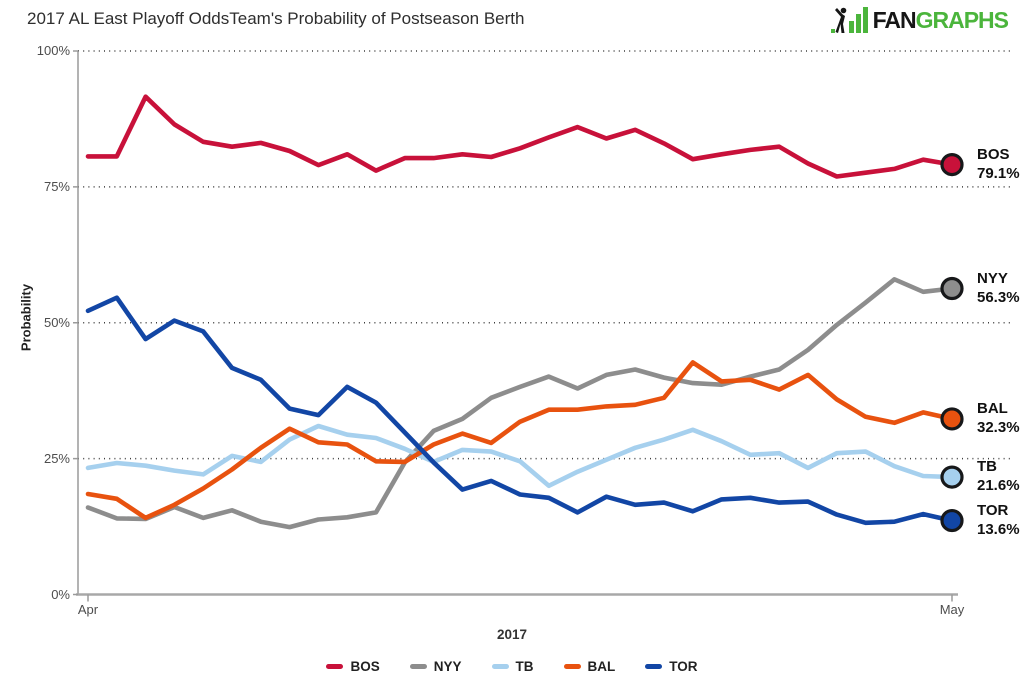 The image size is (1024, 683). I want to click on legend-label-BOS: BOS, so click(365, 666).